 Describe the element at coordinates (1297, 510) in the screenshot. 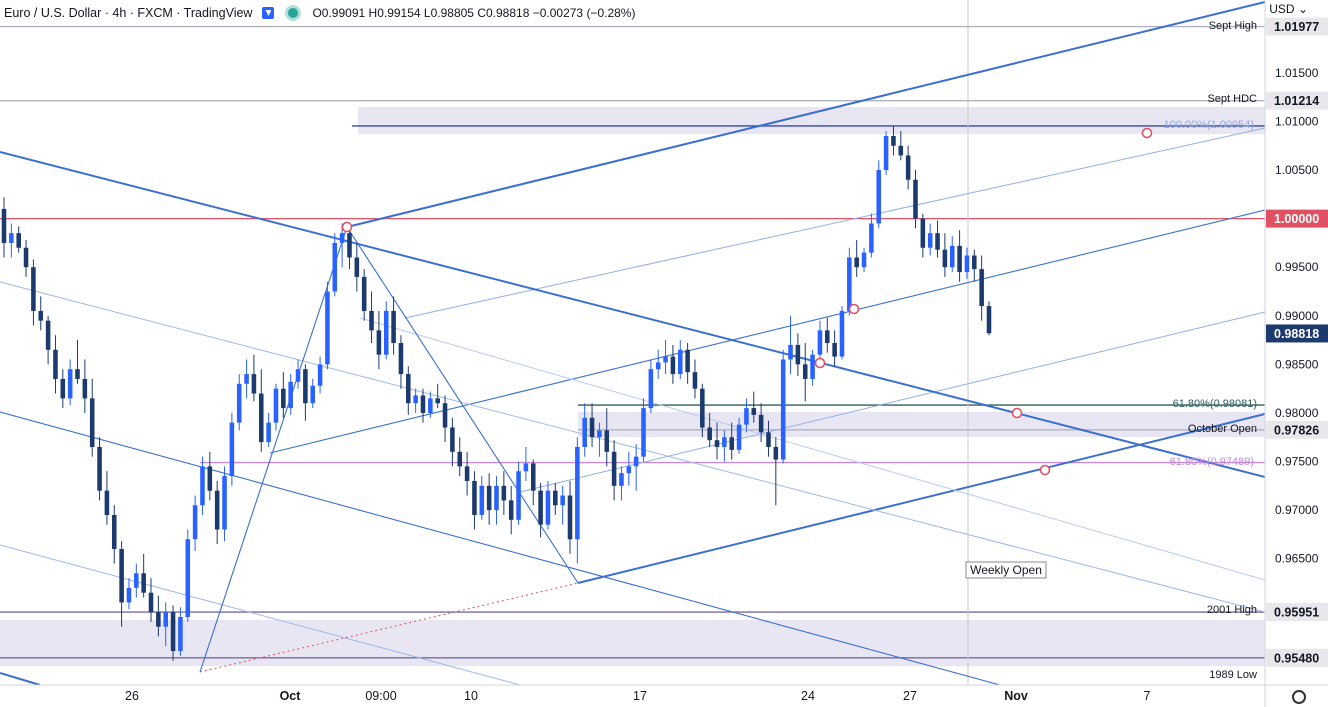

I see `y-tick-label: 0.97000` at that location.